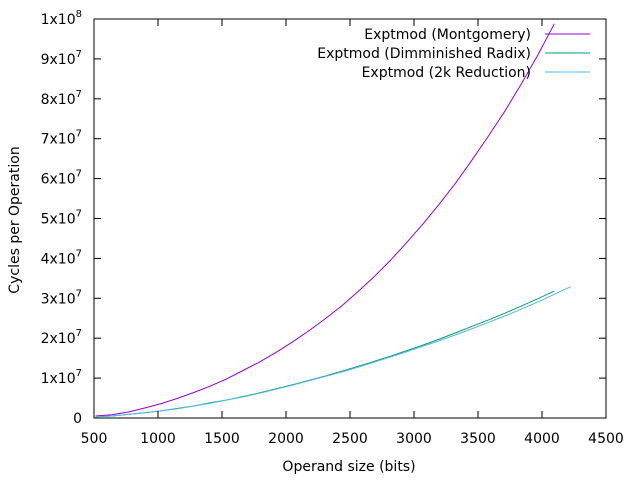  What do you see at coordinates (58, 339) in the screenshot?
I see `y-tick-mantissa: 2x10` at bounding box center [58, 339].